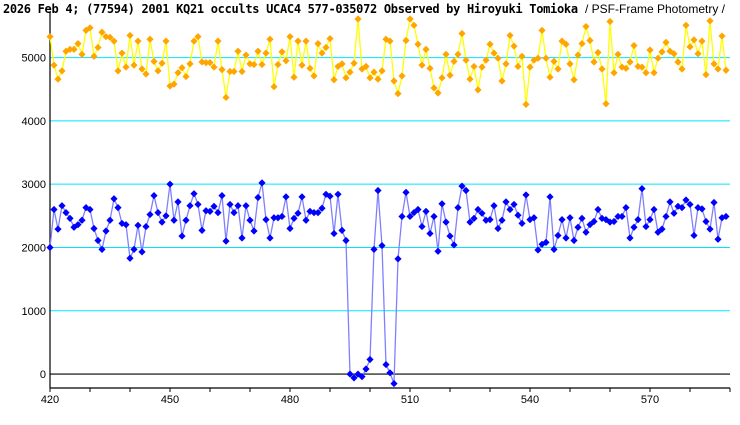 The height and width of the screenshot is (425, 740). What do you see at coordinates (290, 400) in the screenshot?
I see `x-tick-label: 480` at bounding box center [290, 400].